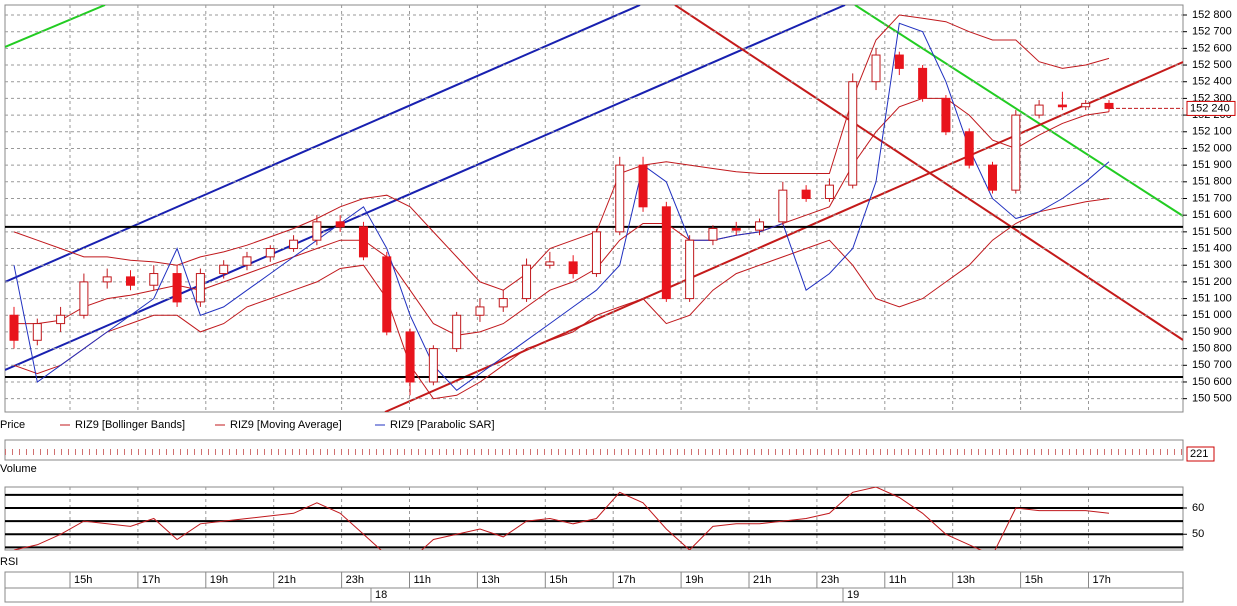 The height and width of the screenshot is (606, 1237). I want to click on y-tick-label: 152 000, so click(1212, 148).